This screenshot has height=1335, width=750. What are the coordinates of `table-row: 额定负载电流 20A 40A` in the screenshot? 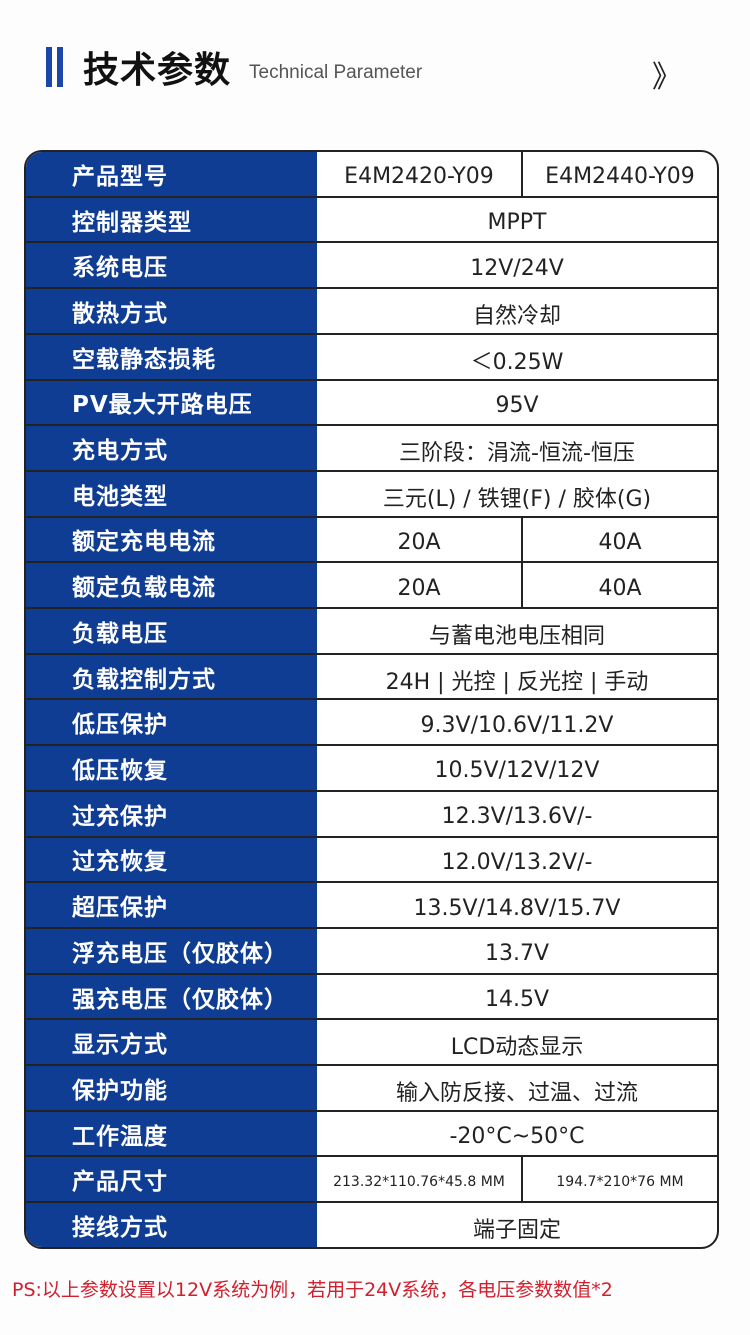 It's located at (371, 584).